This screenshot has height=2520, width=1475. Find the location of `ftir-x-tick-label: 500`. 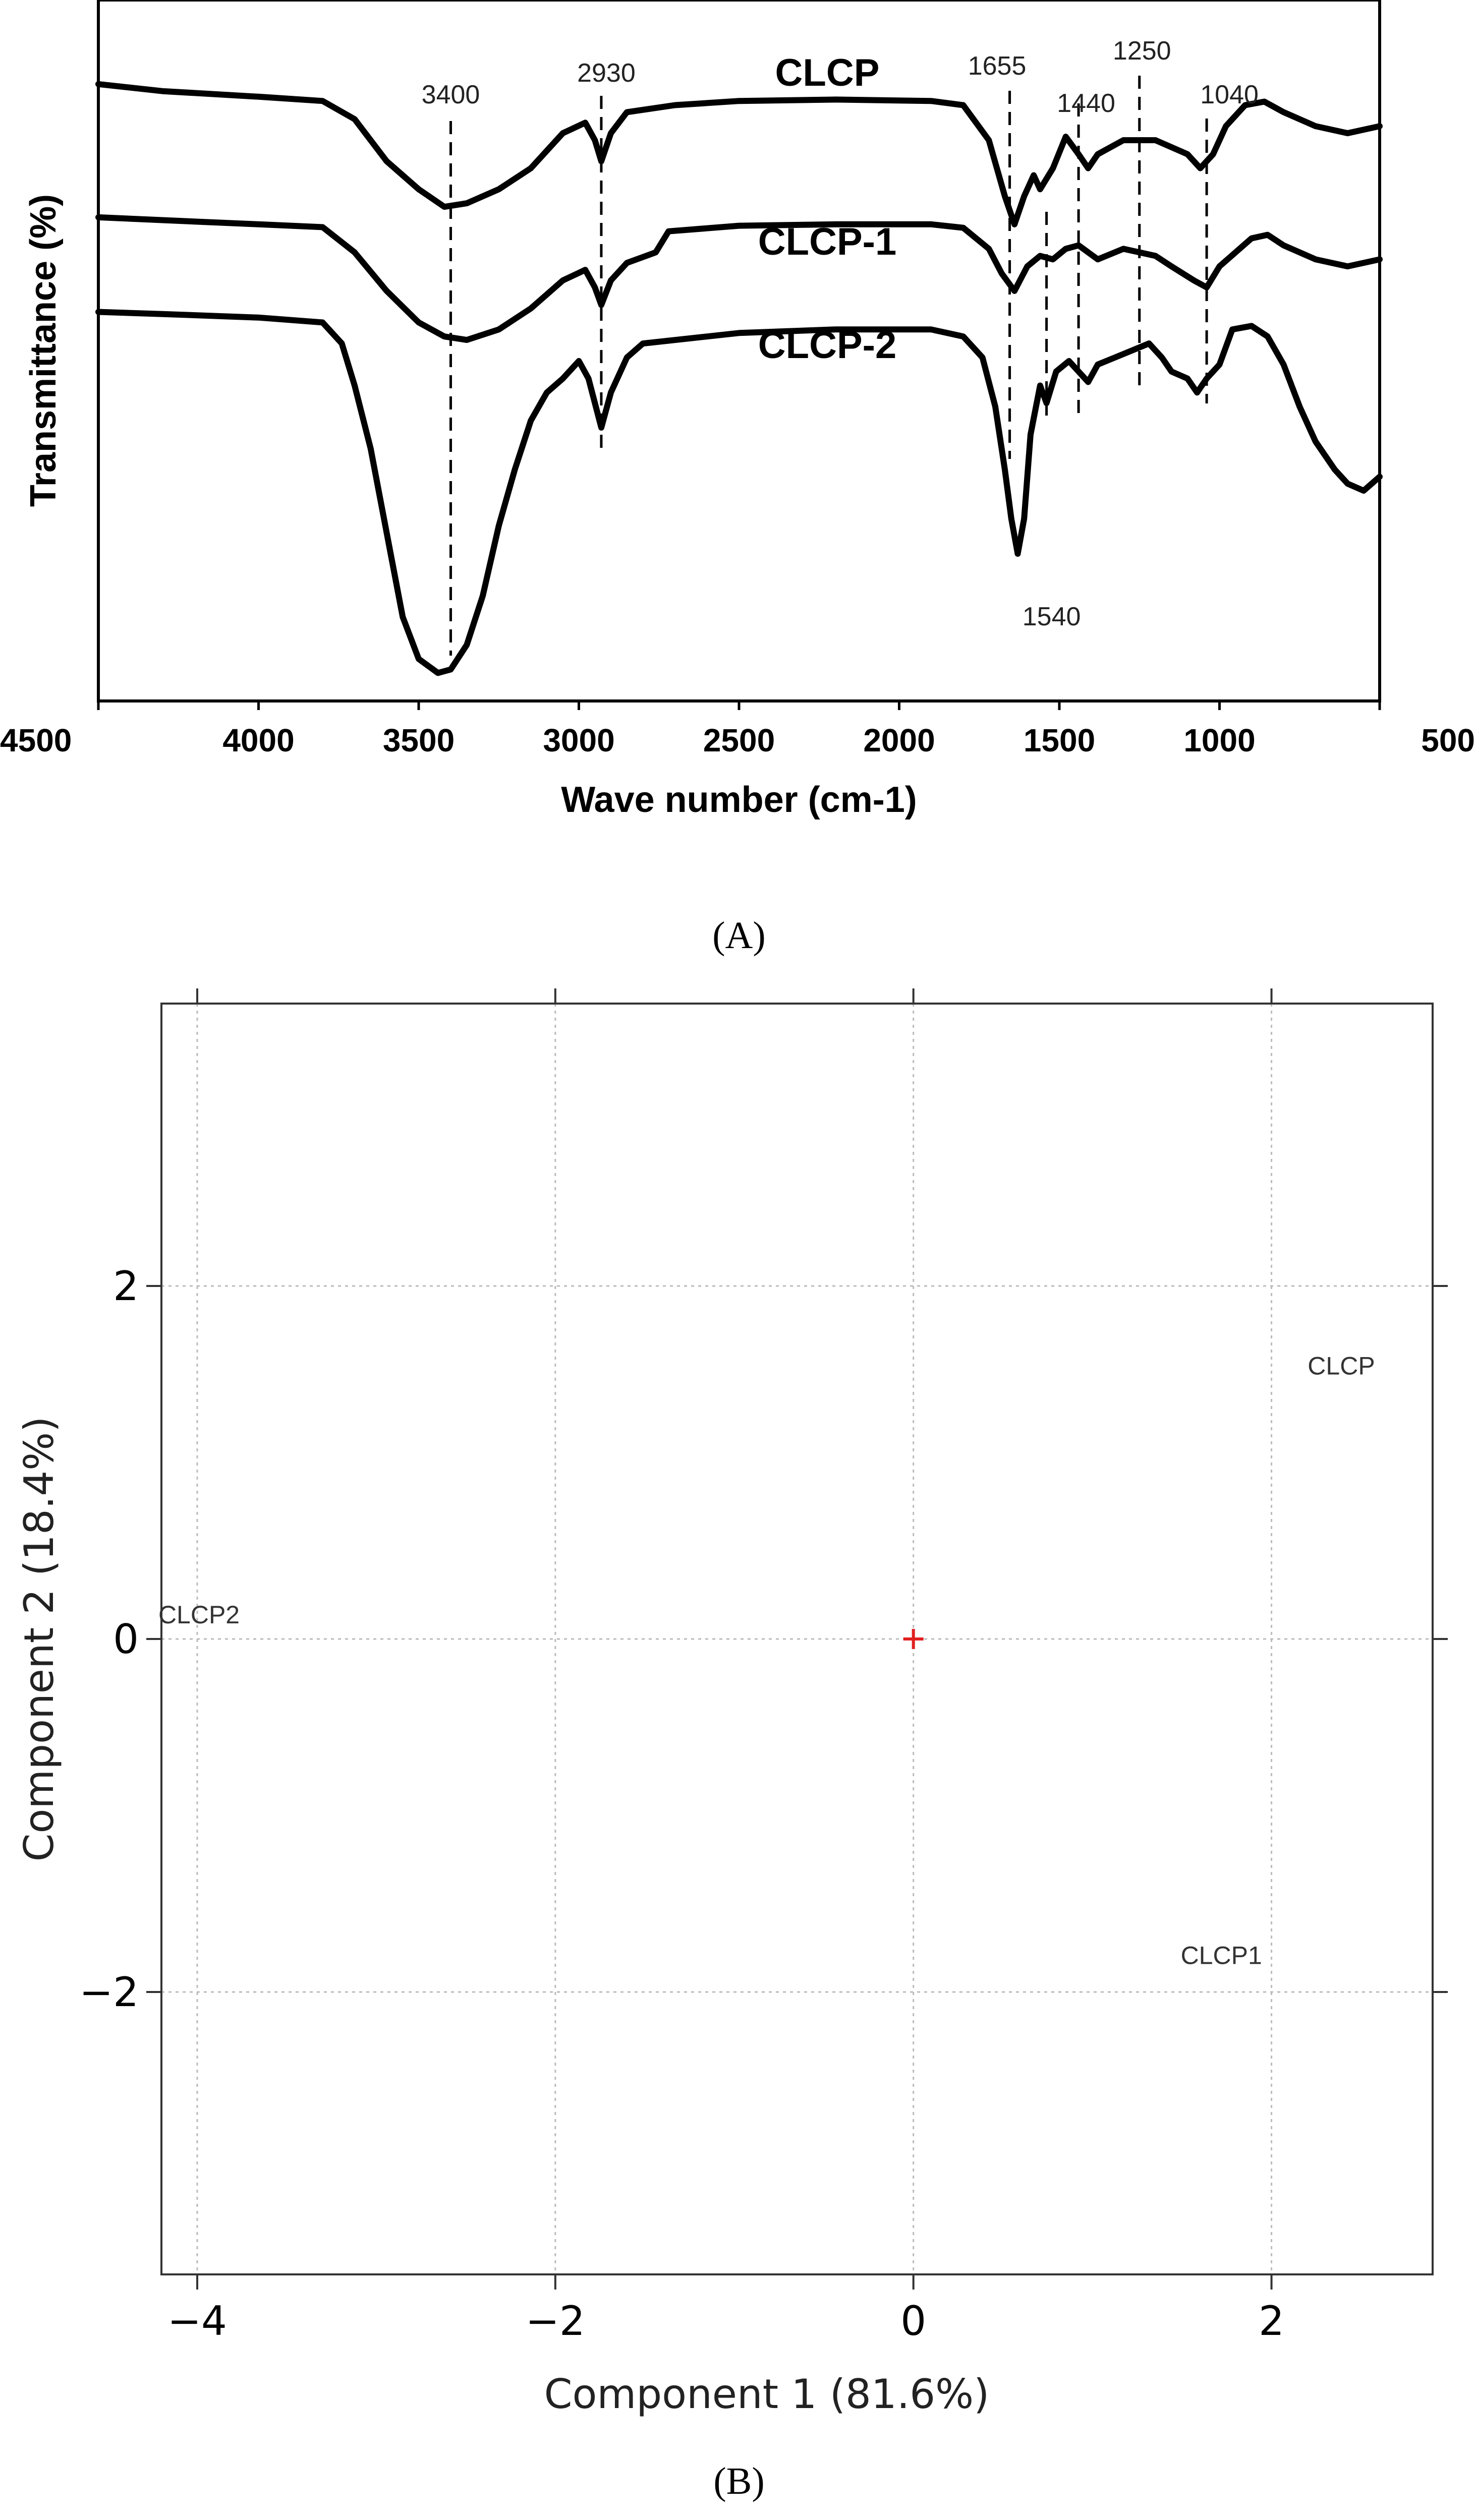

ftir-x-tick-label: 500 is located at coordinates (1448, 740).